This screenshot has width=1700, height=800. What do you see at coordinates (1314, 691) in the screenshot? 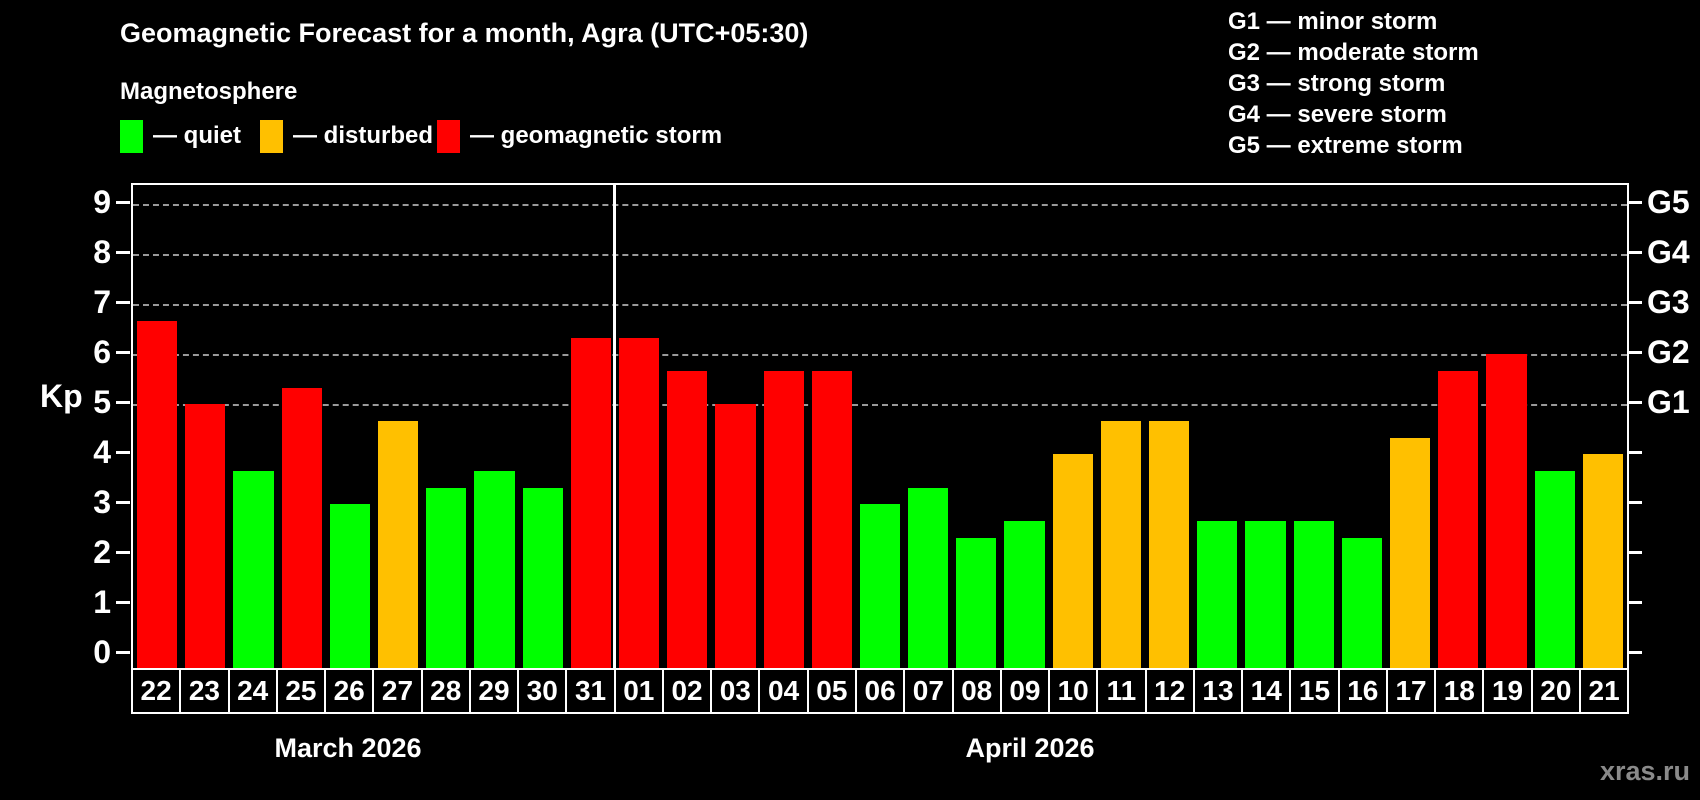
I see `day-label-april-15: 15` at bounding box center [1314, 691].